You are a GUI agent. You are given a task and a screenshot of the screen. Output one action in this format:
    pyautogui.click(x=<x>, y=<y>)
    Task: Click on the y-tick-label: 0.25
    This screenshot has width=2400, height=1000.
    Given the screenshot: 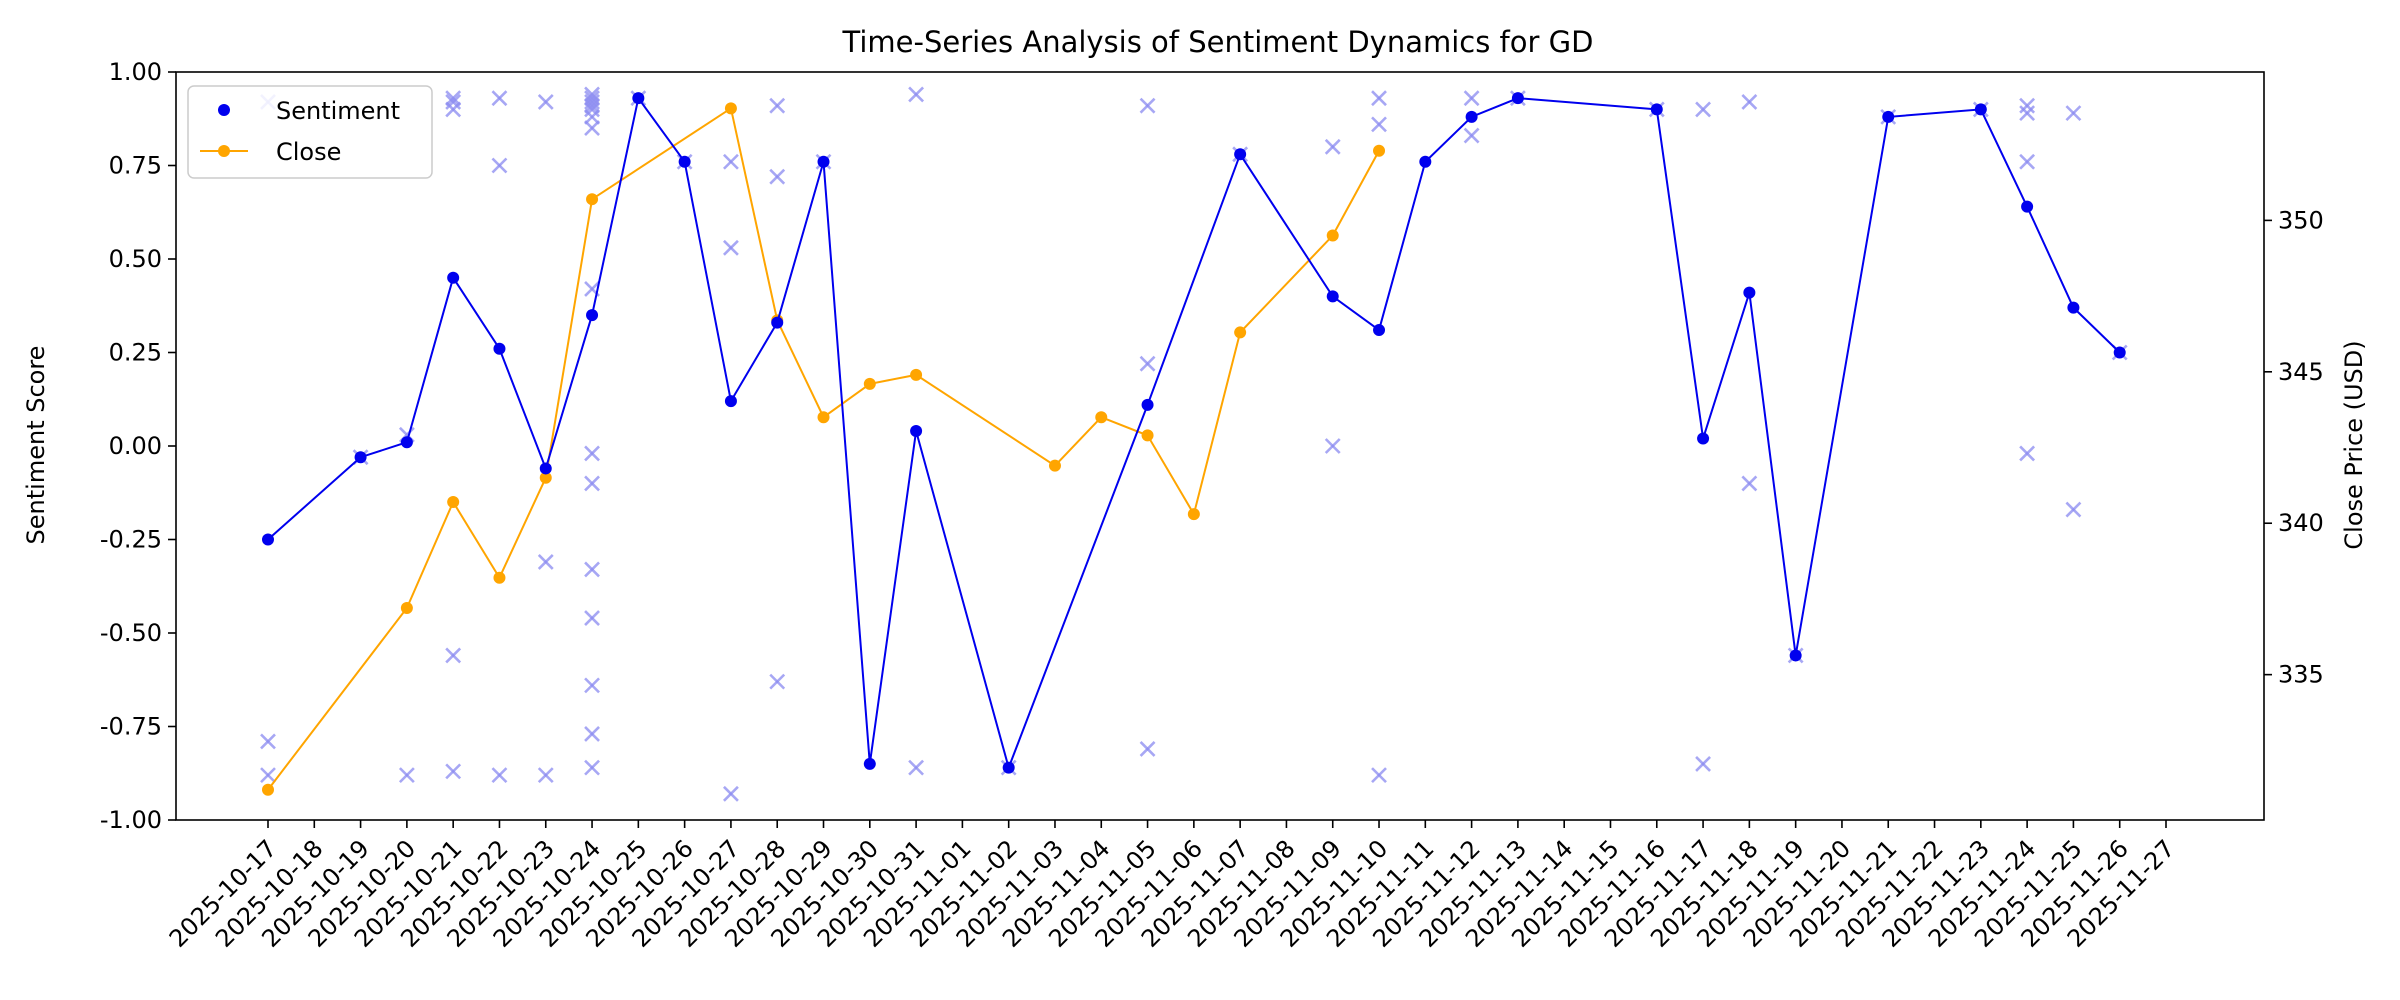 What is the action you would take?
    pyautogui.click(x=135, y=353)
    